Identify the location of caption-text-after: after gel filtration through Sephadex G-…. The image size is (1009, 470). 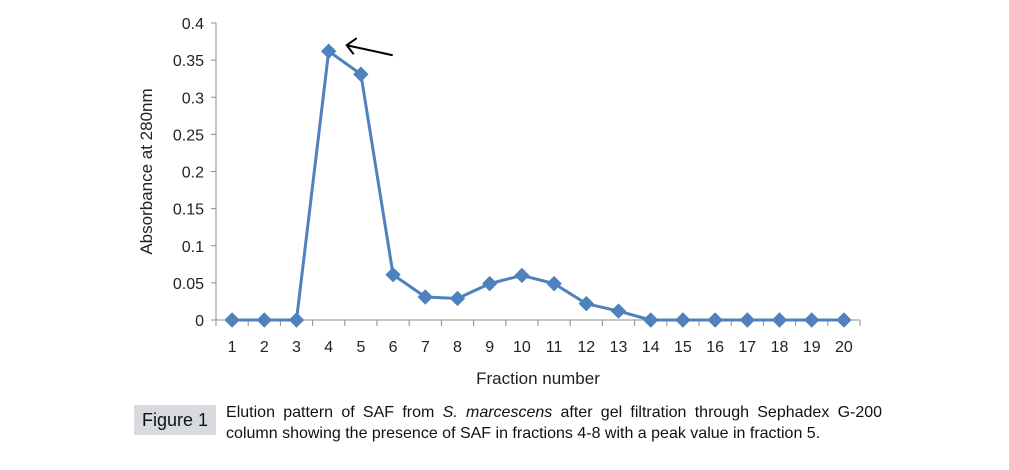
(554, 423).